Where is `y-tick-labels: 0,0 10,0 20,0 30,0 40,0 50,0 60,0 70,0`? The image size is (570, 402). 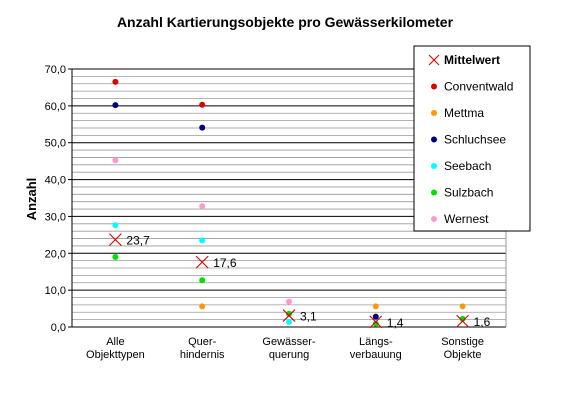 y-tick-labels: 0,0 10,0 20,0 30,0 40,0 50,0 60,0 70,0 is located at coordinates (58, 199).